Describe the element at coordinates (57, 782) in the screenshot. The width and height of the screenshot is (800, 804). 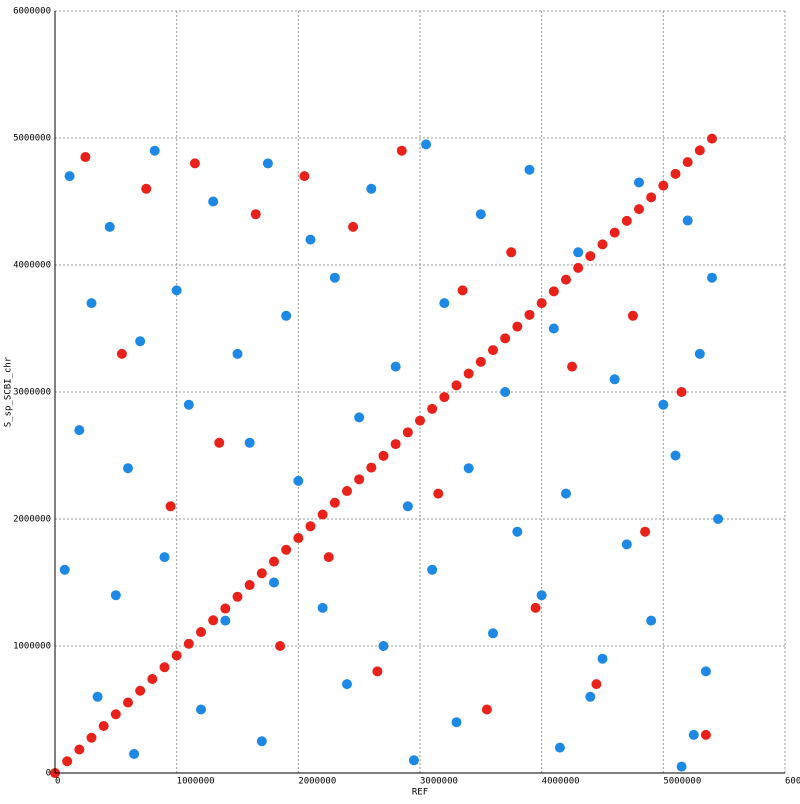
I see `x-tick-label: 0` at that location.